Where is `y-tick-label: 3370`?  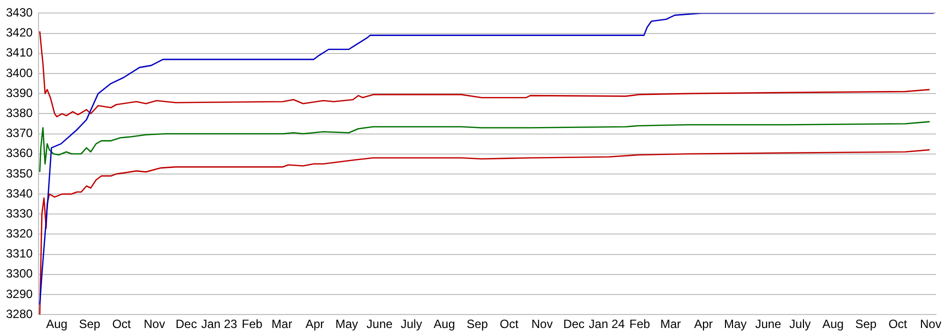
y-tick-label: 3370 is located at coordinates (20, 133).